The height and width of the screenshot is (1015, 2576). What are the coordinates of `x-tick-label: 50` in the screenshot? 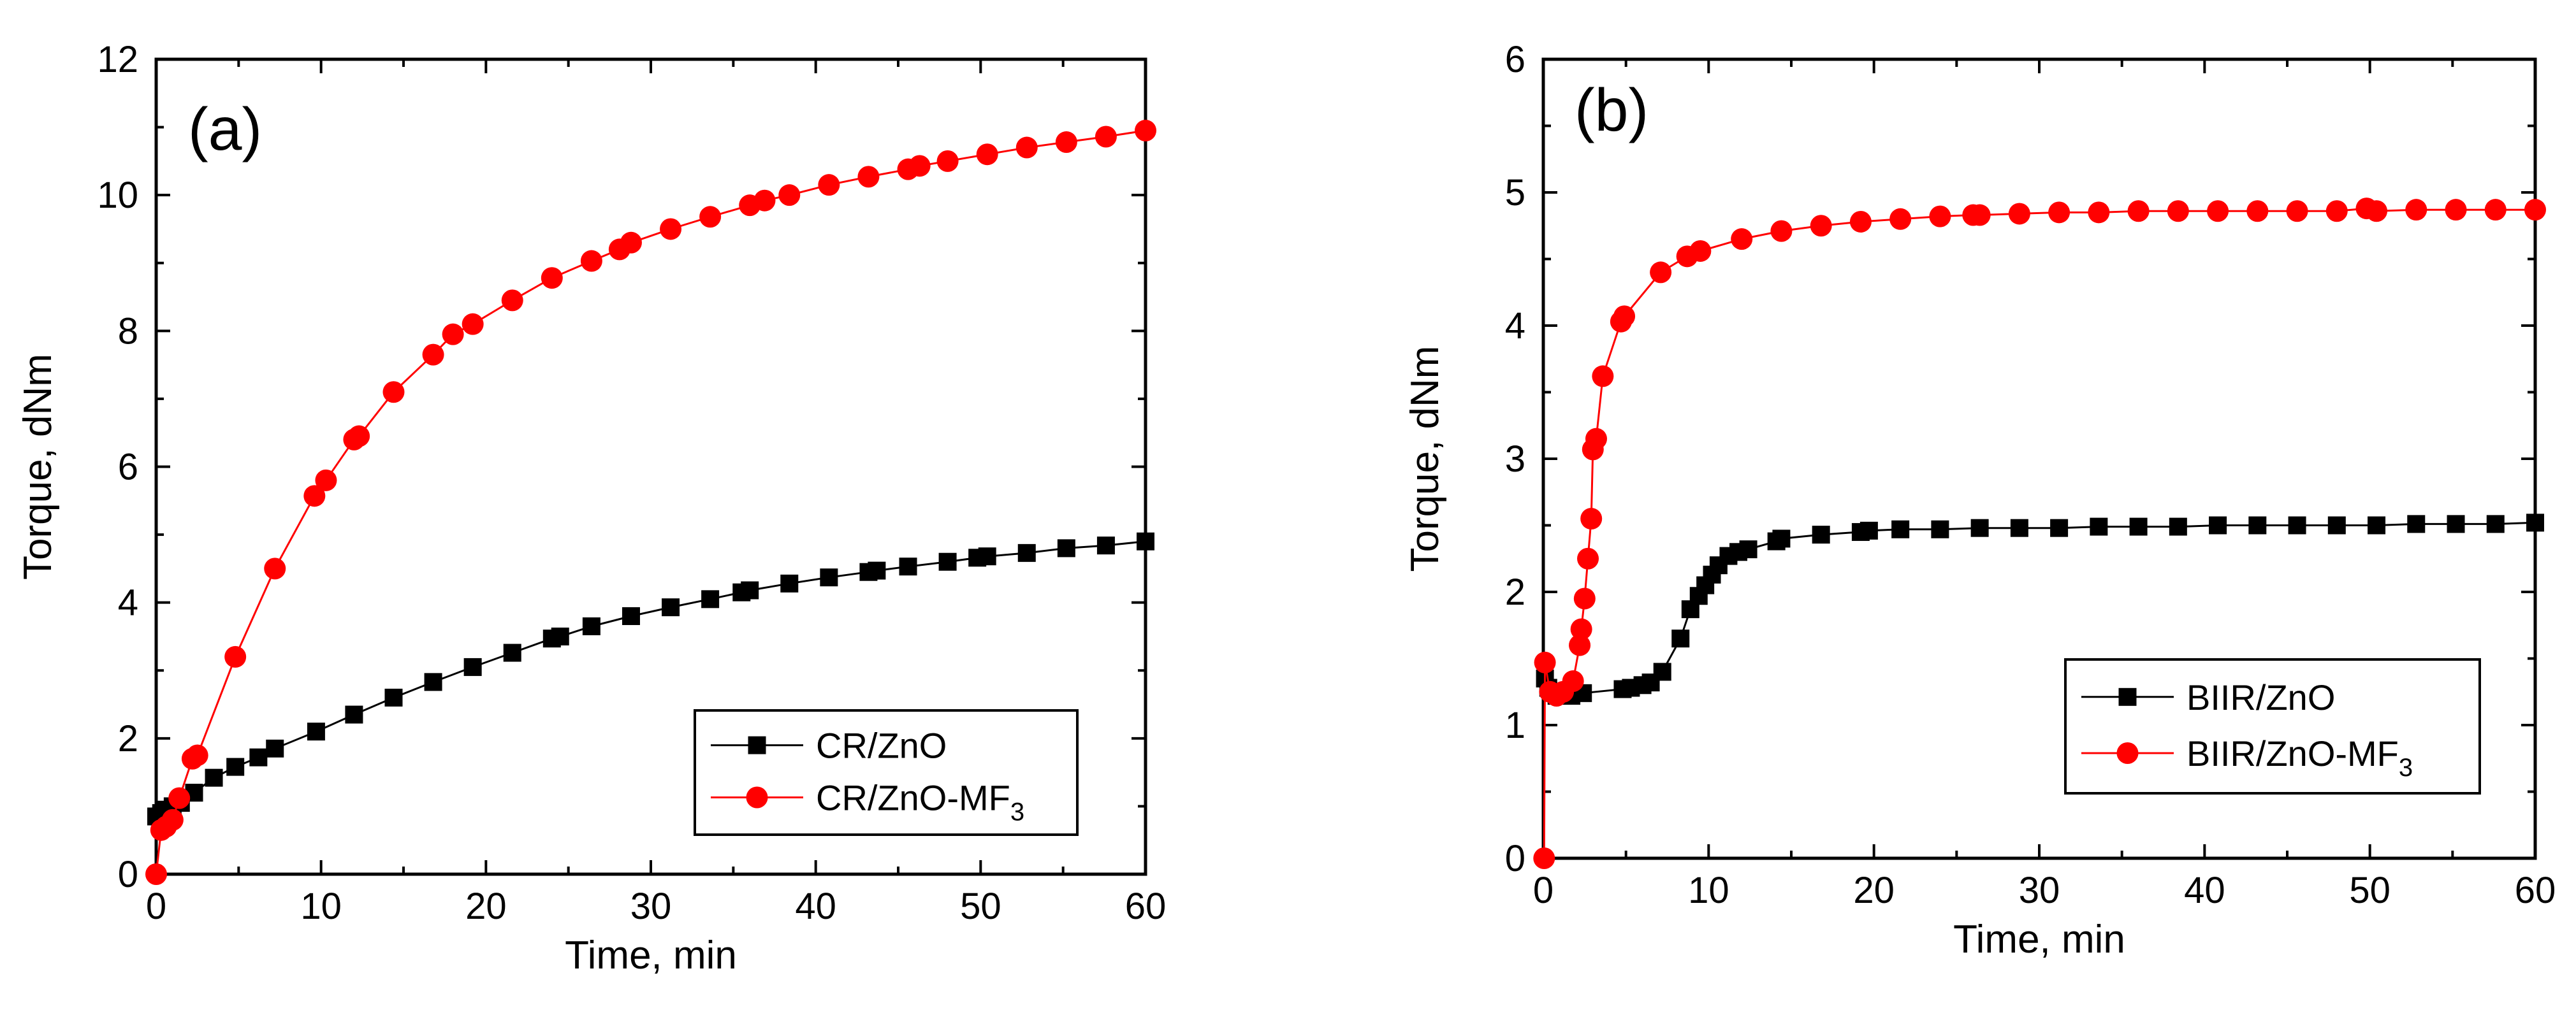 It's located at (980, 906).